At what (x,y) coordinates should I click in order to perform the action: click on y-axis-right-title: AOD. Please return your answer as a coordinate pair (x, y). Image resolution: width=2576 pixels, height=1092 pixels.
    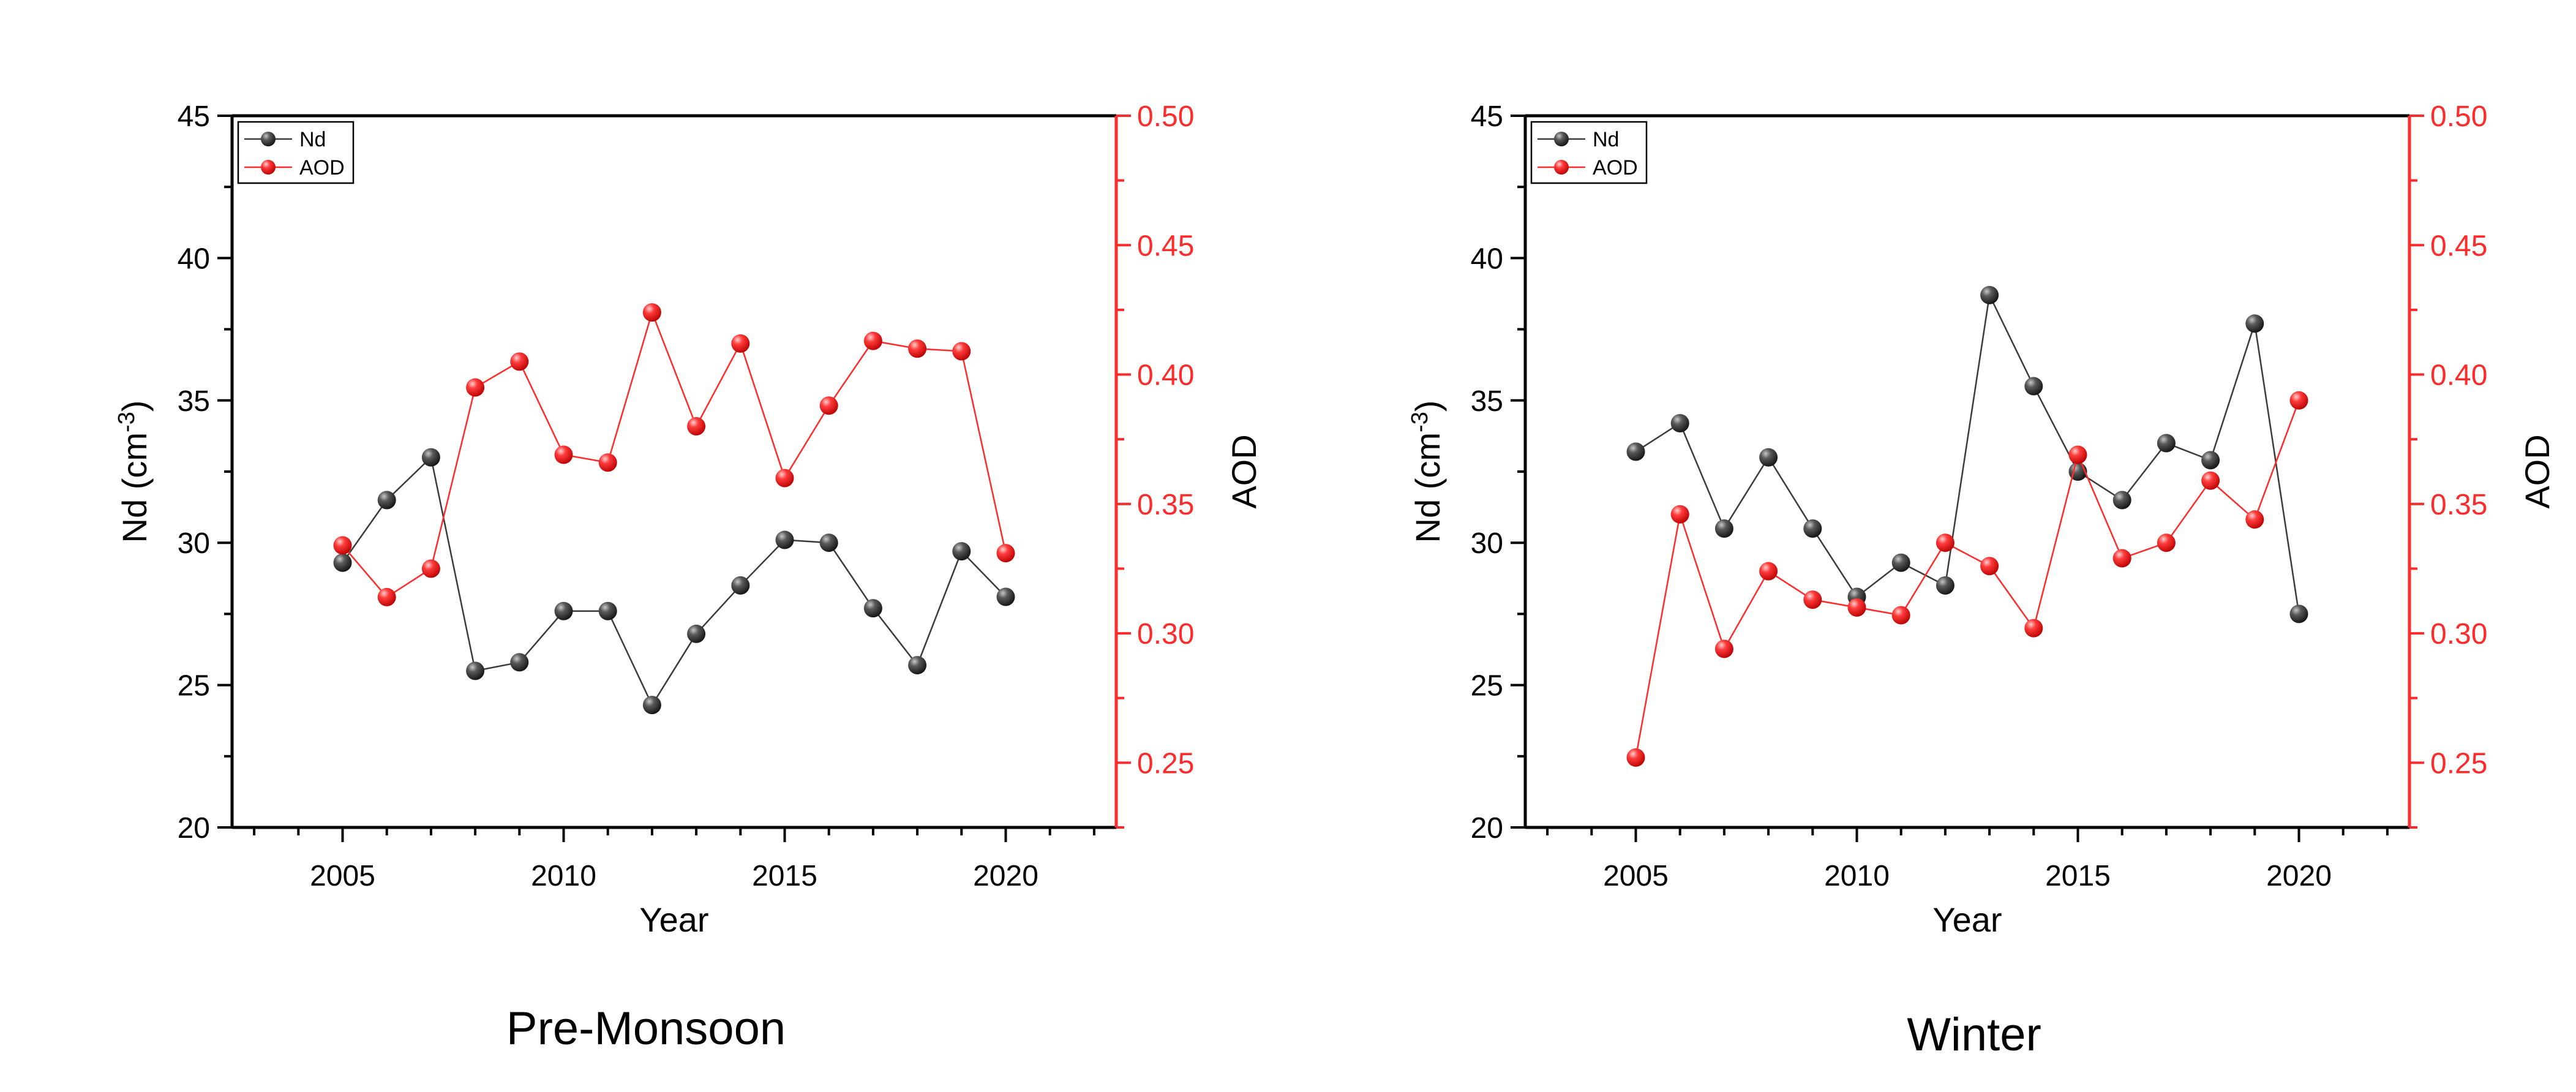
    Looking at the image, I should click on (2537, 471).